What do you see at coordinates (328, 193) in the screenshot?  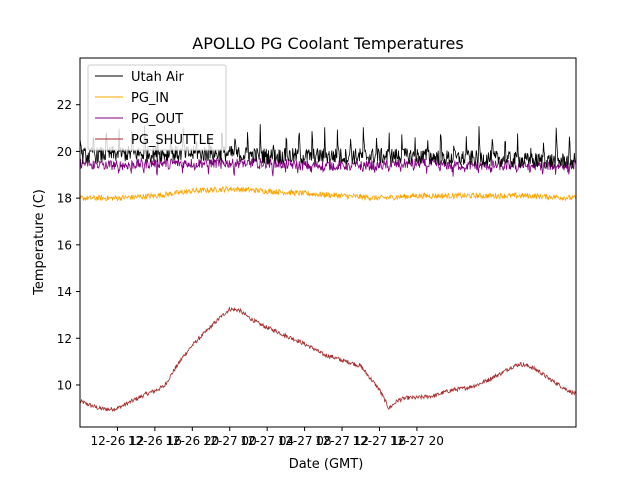 I see `series-line-pg-in` at bounding box center [328, 193].